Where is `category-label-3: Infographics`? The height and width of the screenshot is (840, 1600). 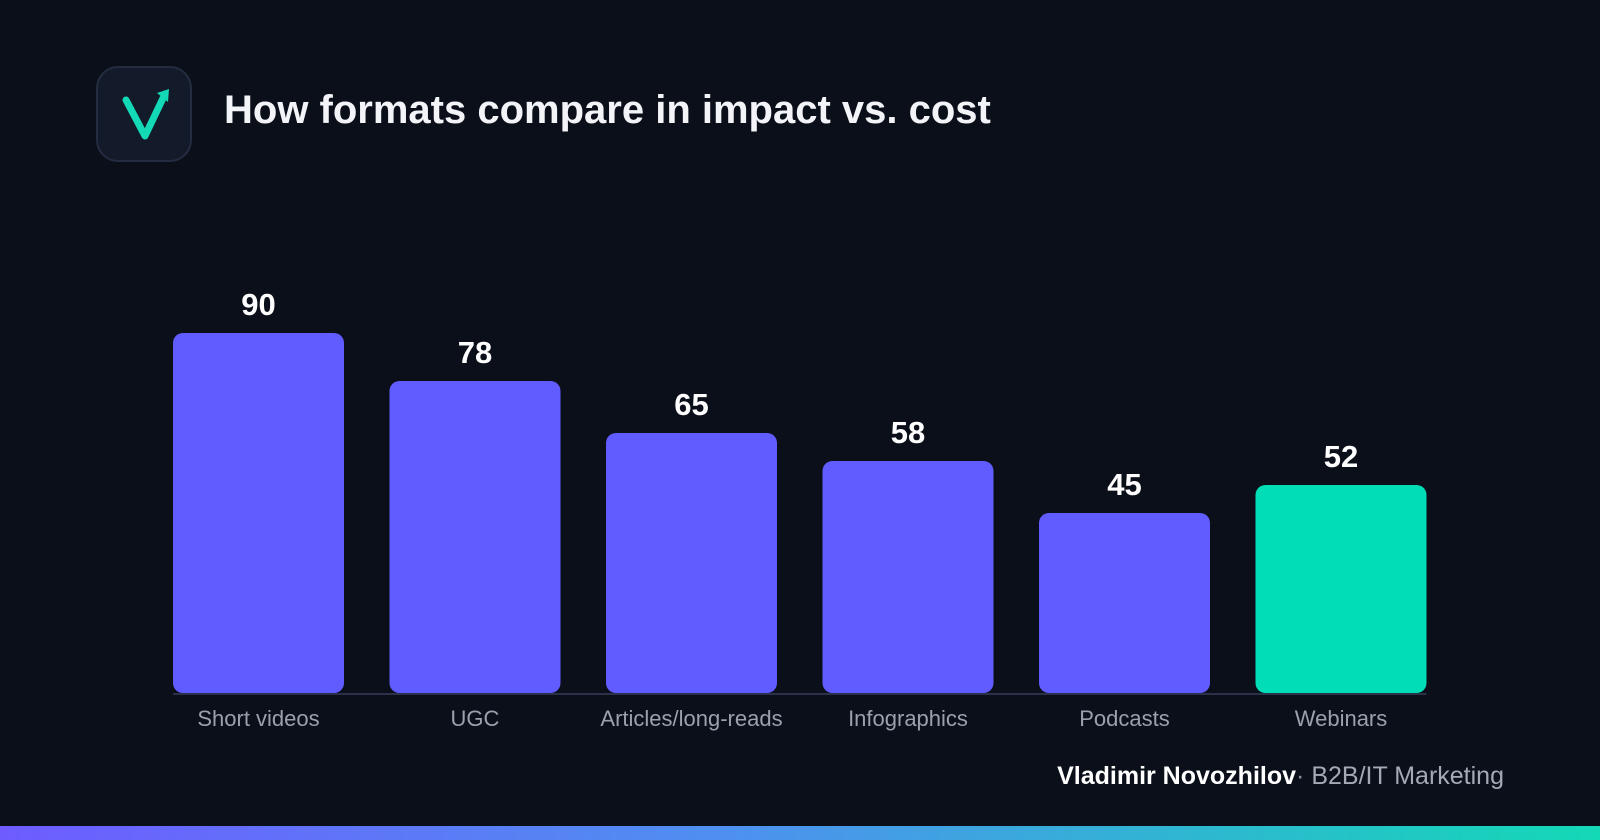
category-label-3: Infographics is located at coordinates (908, 718).